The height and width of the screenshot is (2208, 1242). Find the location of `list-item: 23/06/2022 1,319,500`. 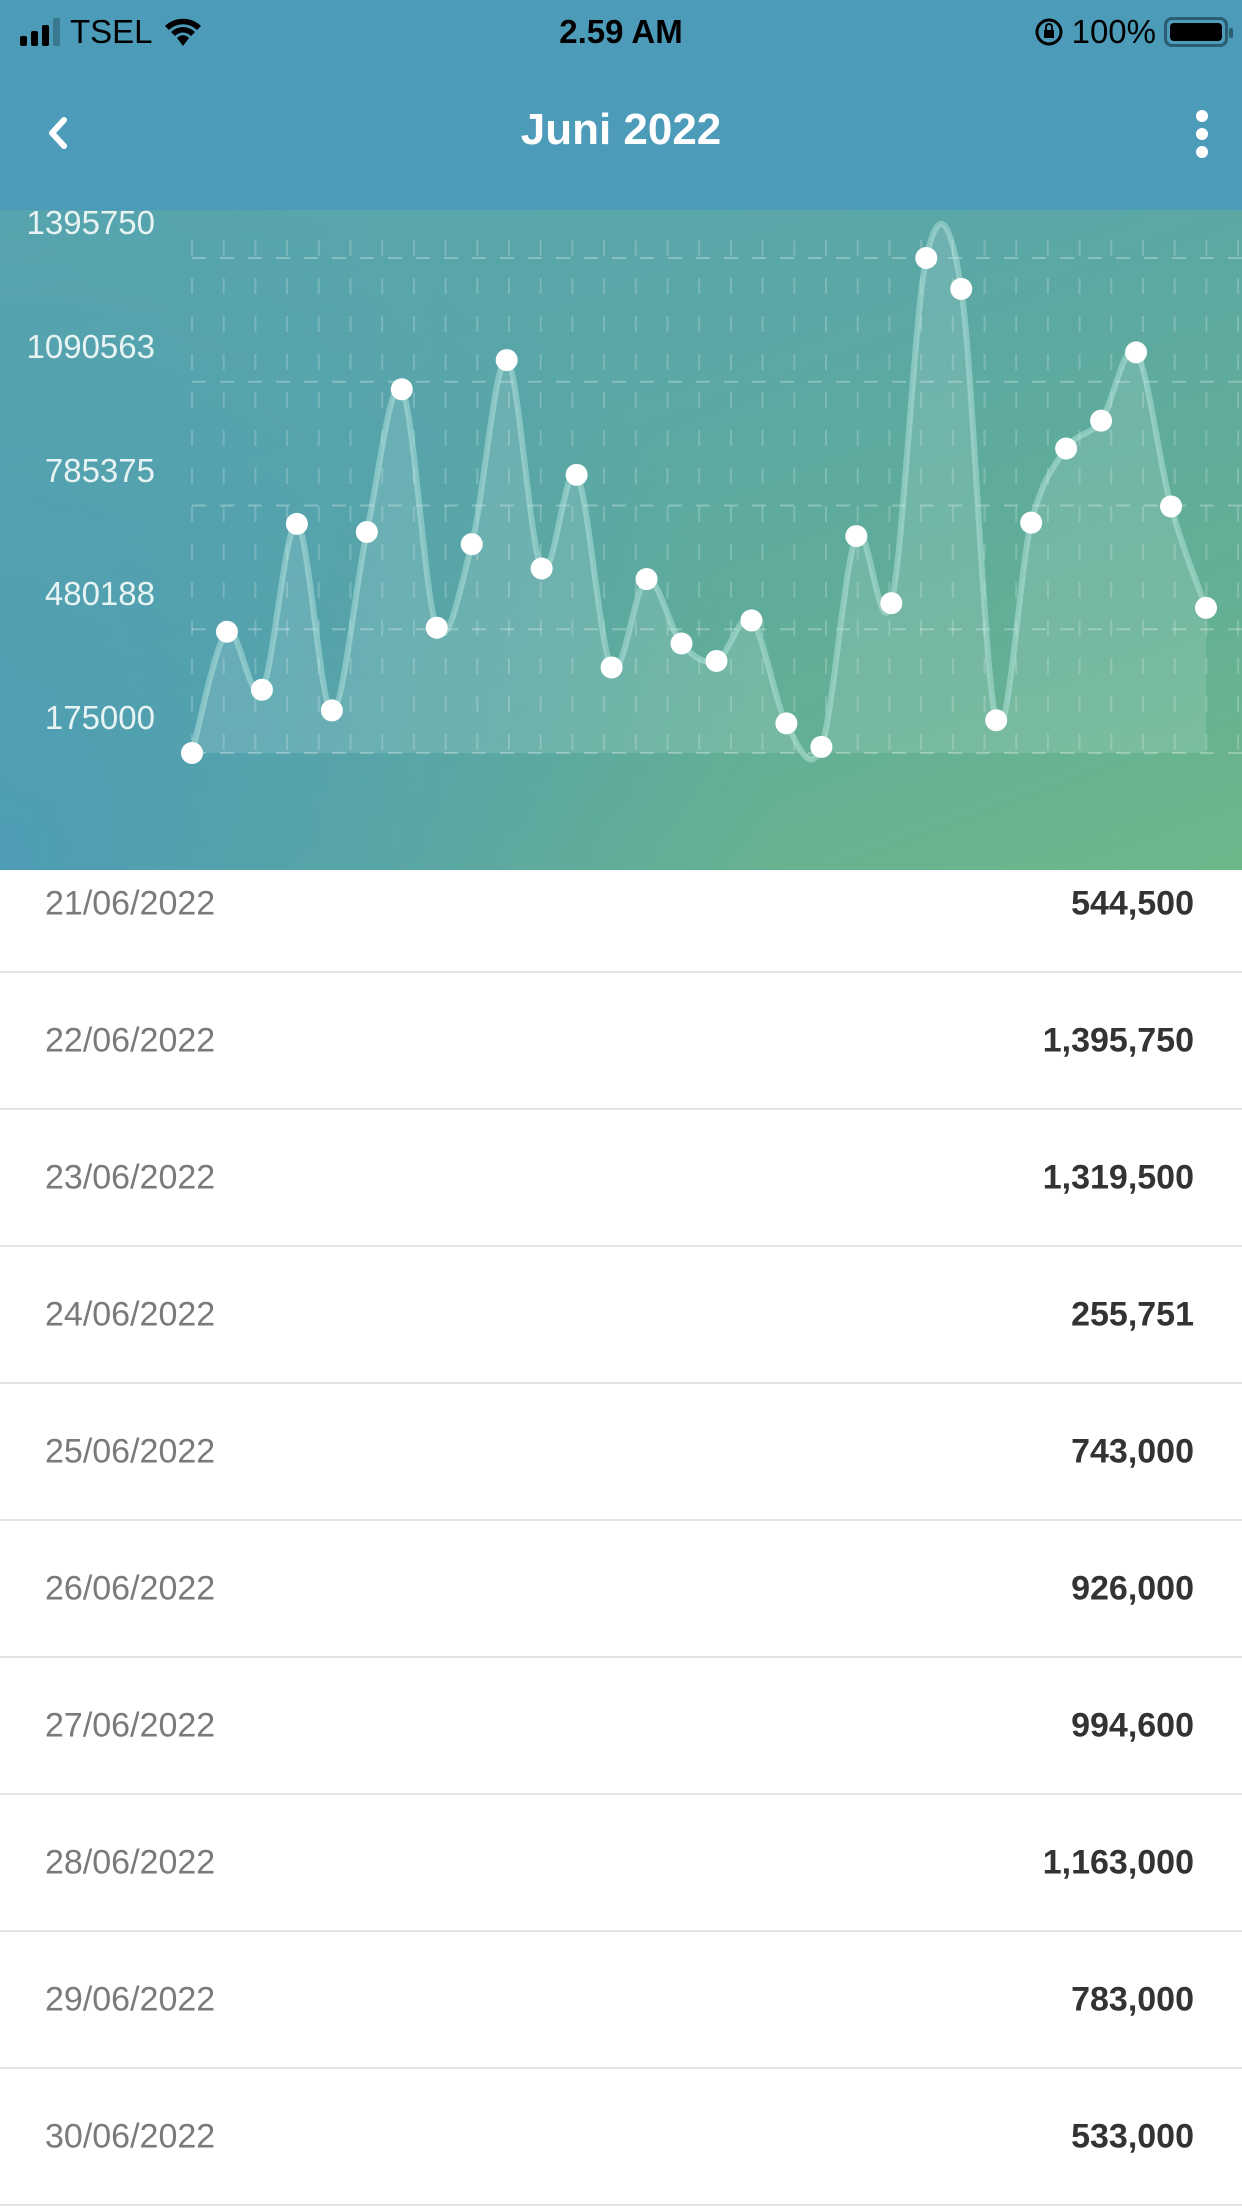

list-item: 23/06/2022 1,319,500 is located at coordinates (621, 1178).